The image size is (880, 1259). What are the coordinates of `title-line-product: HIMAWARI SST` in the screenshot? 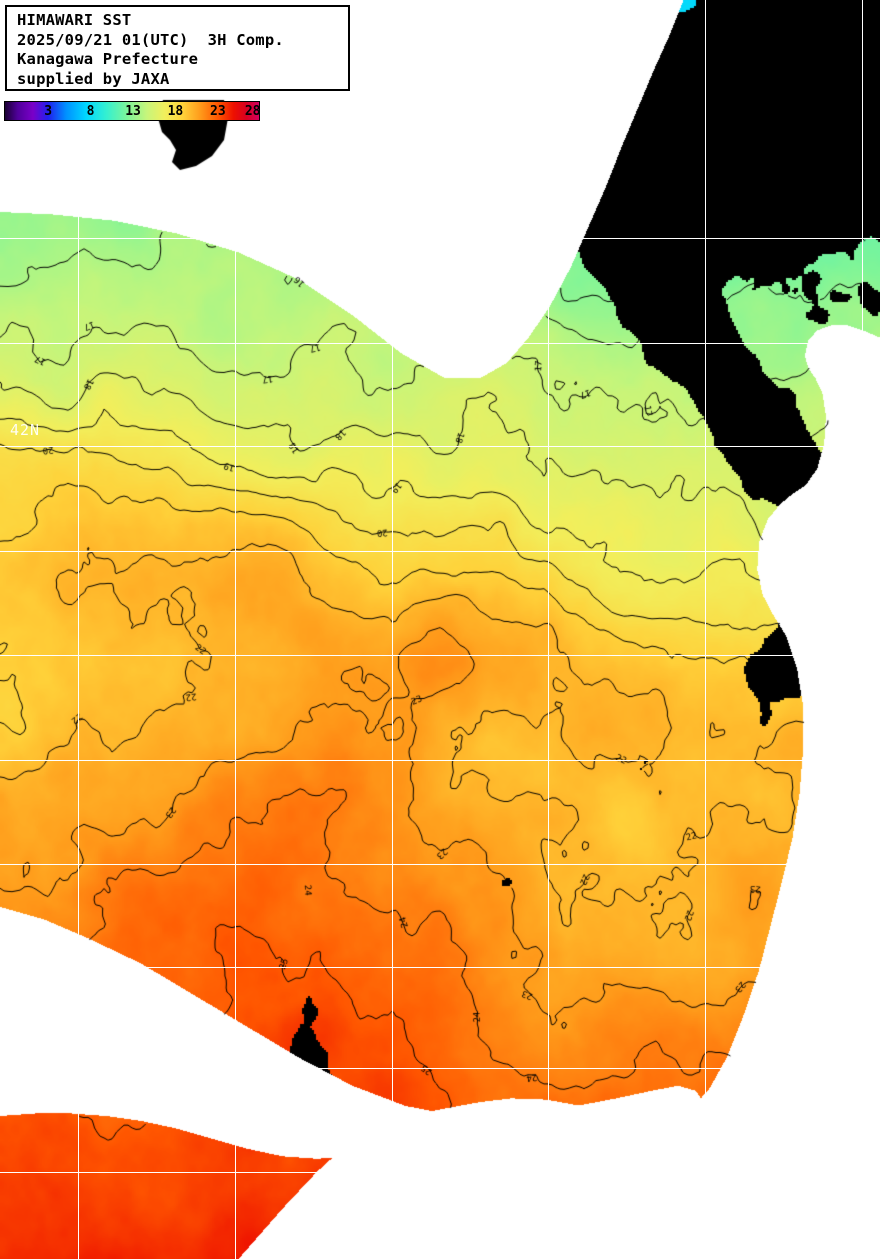 It's located at (74, 20).